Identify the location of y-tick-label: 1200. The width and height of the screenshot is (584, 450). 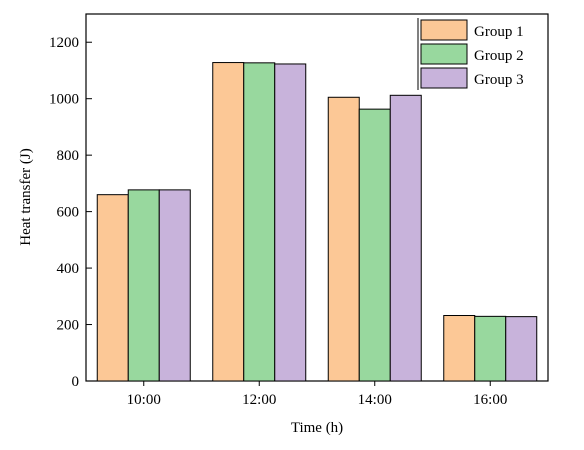
(64, 43).